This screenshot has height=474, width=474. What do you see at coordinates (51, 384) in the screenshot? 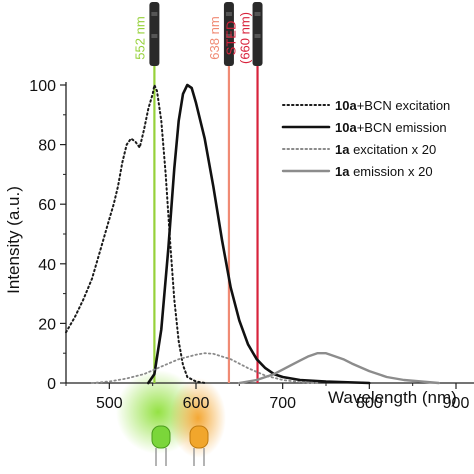
I see `y-tick-label: 0` at bounding box center [51, 384].